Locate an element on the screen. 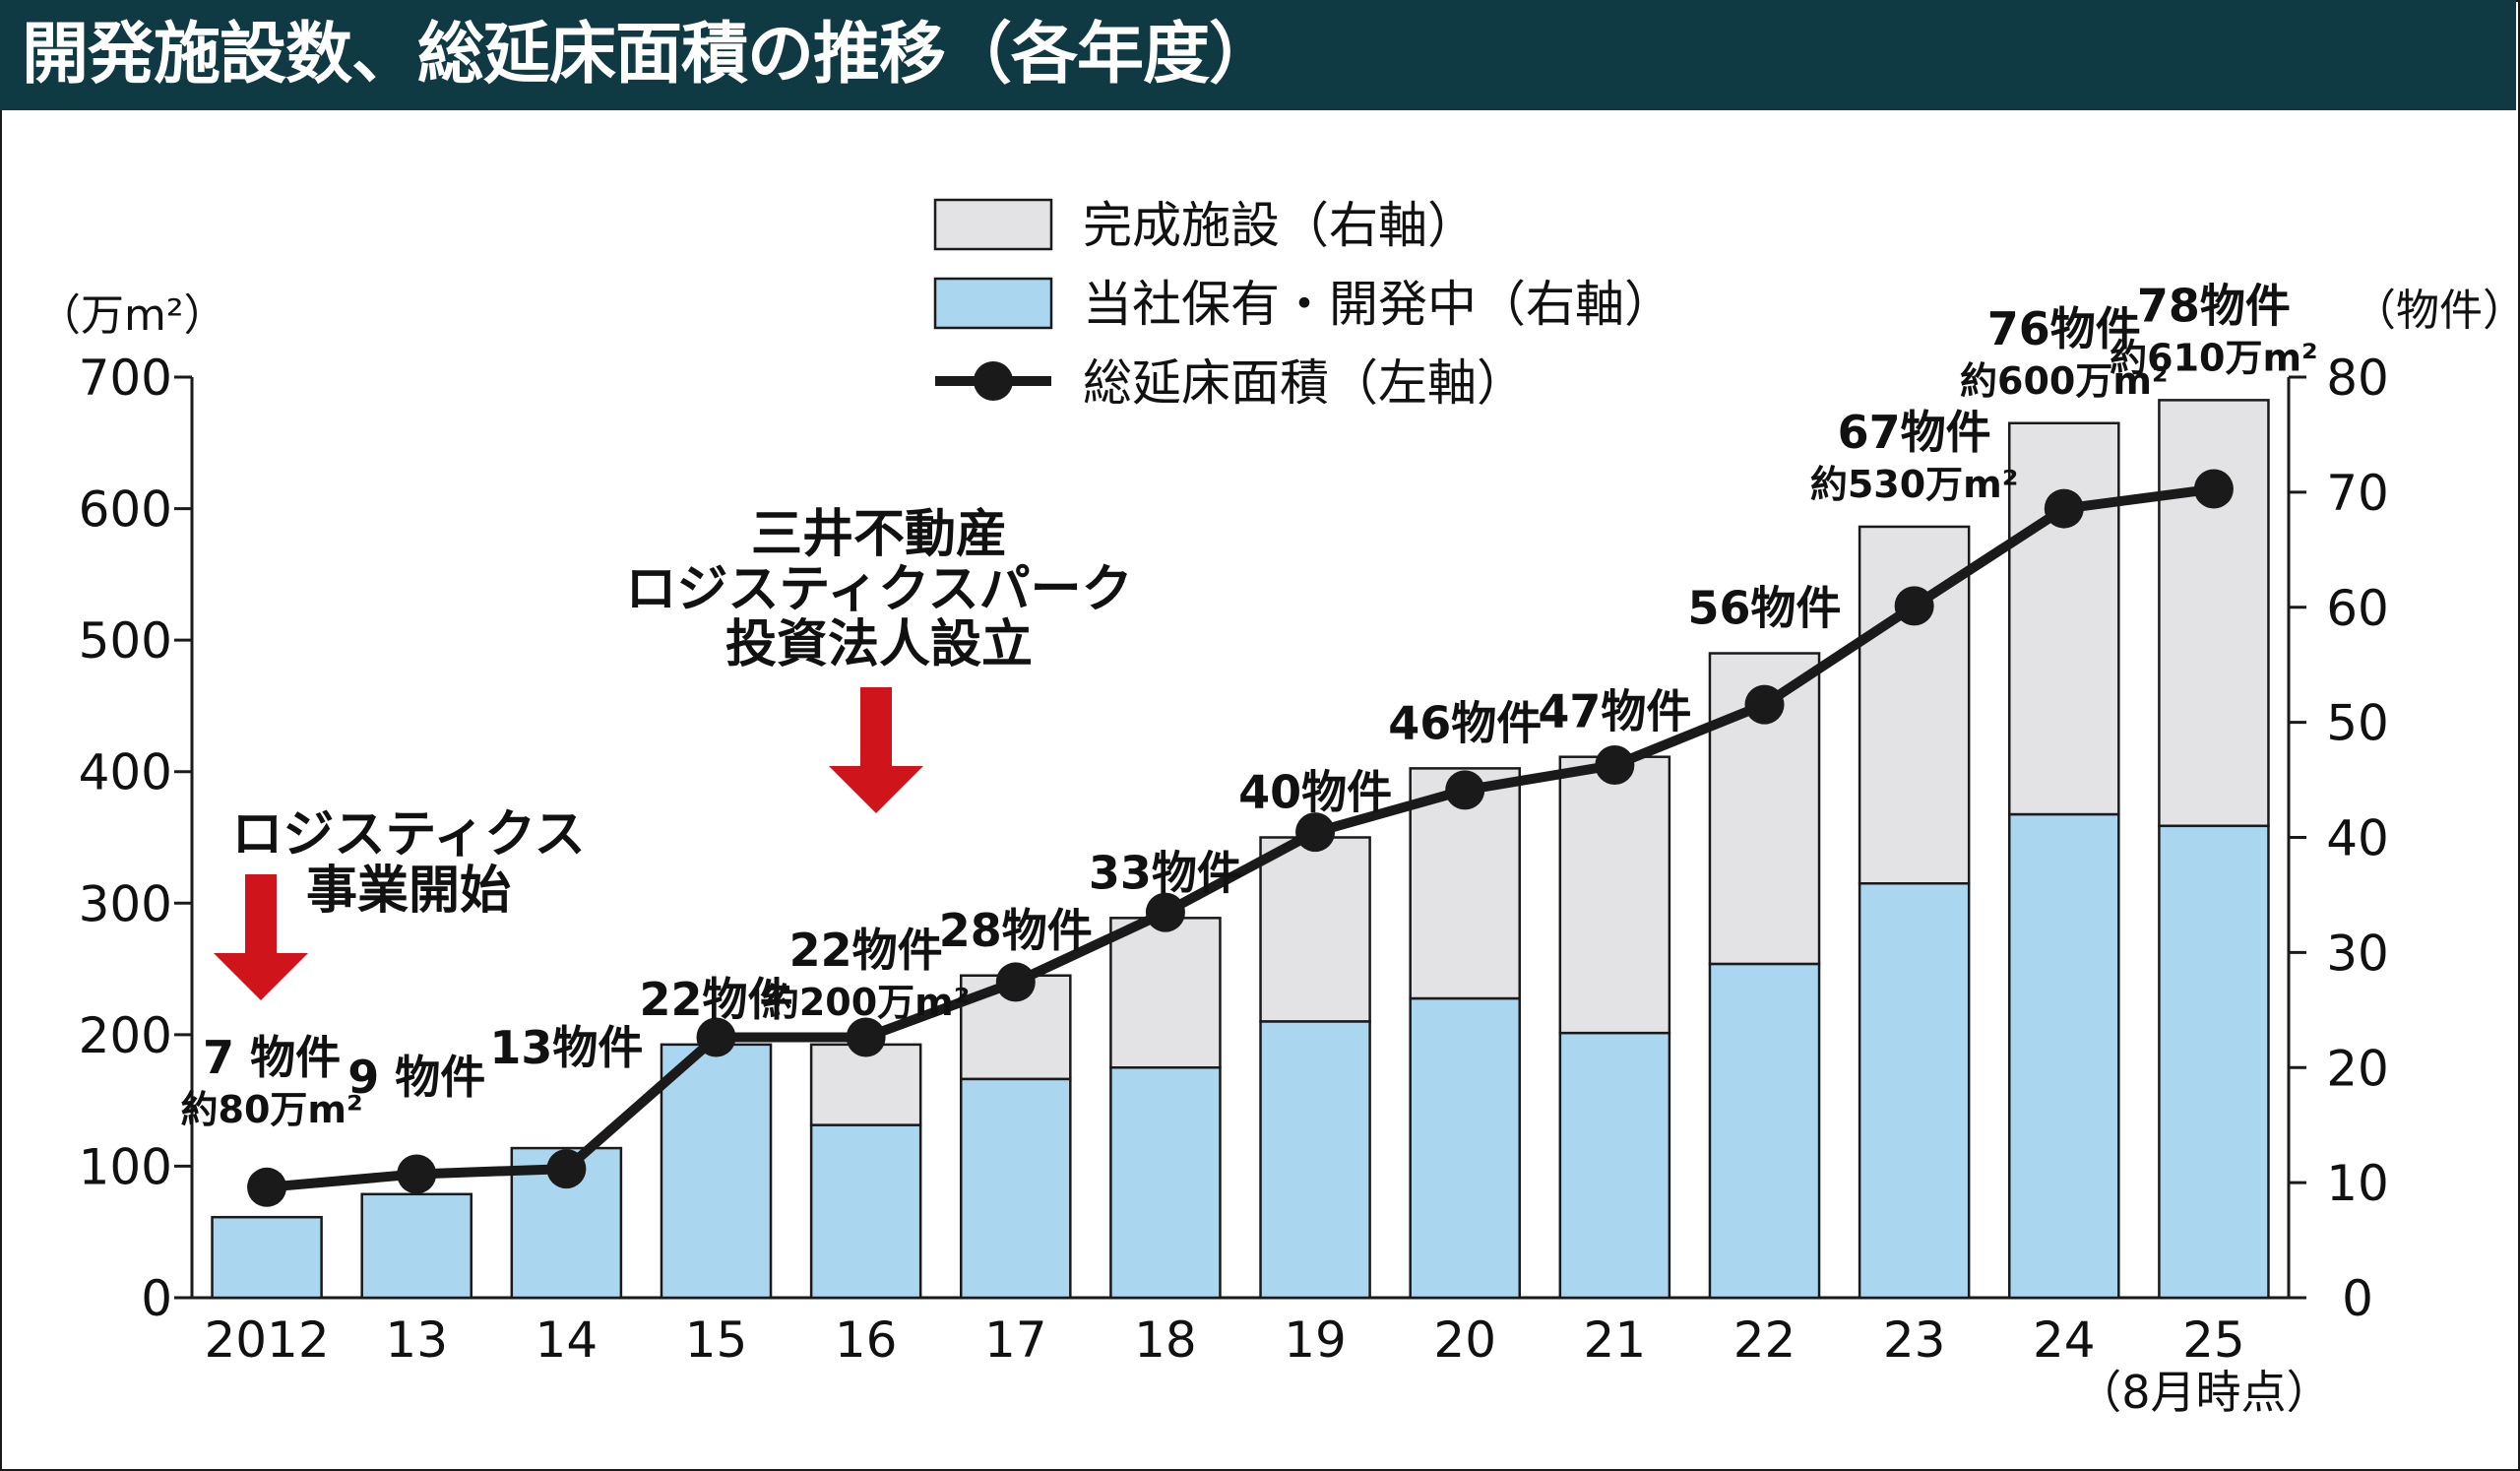  bar-count-label: 56物件 is located at coordinates (1764, 608).